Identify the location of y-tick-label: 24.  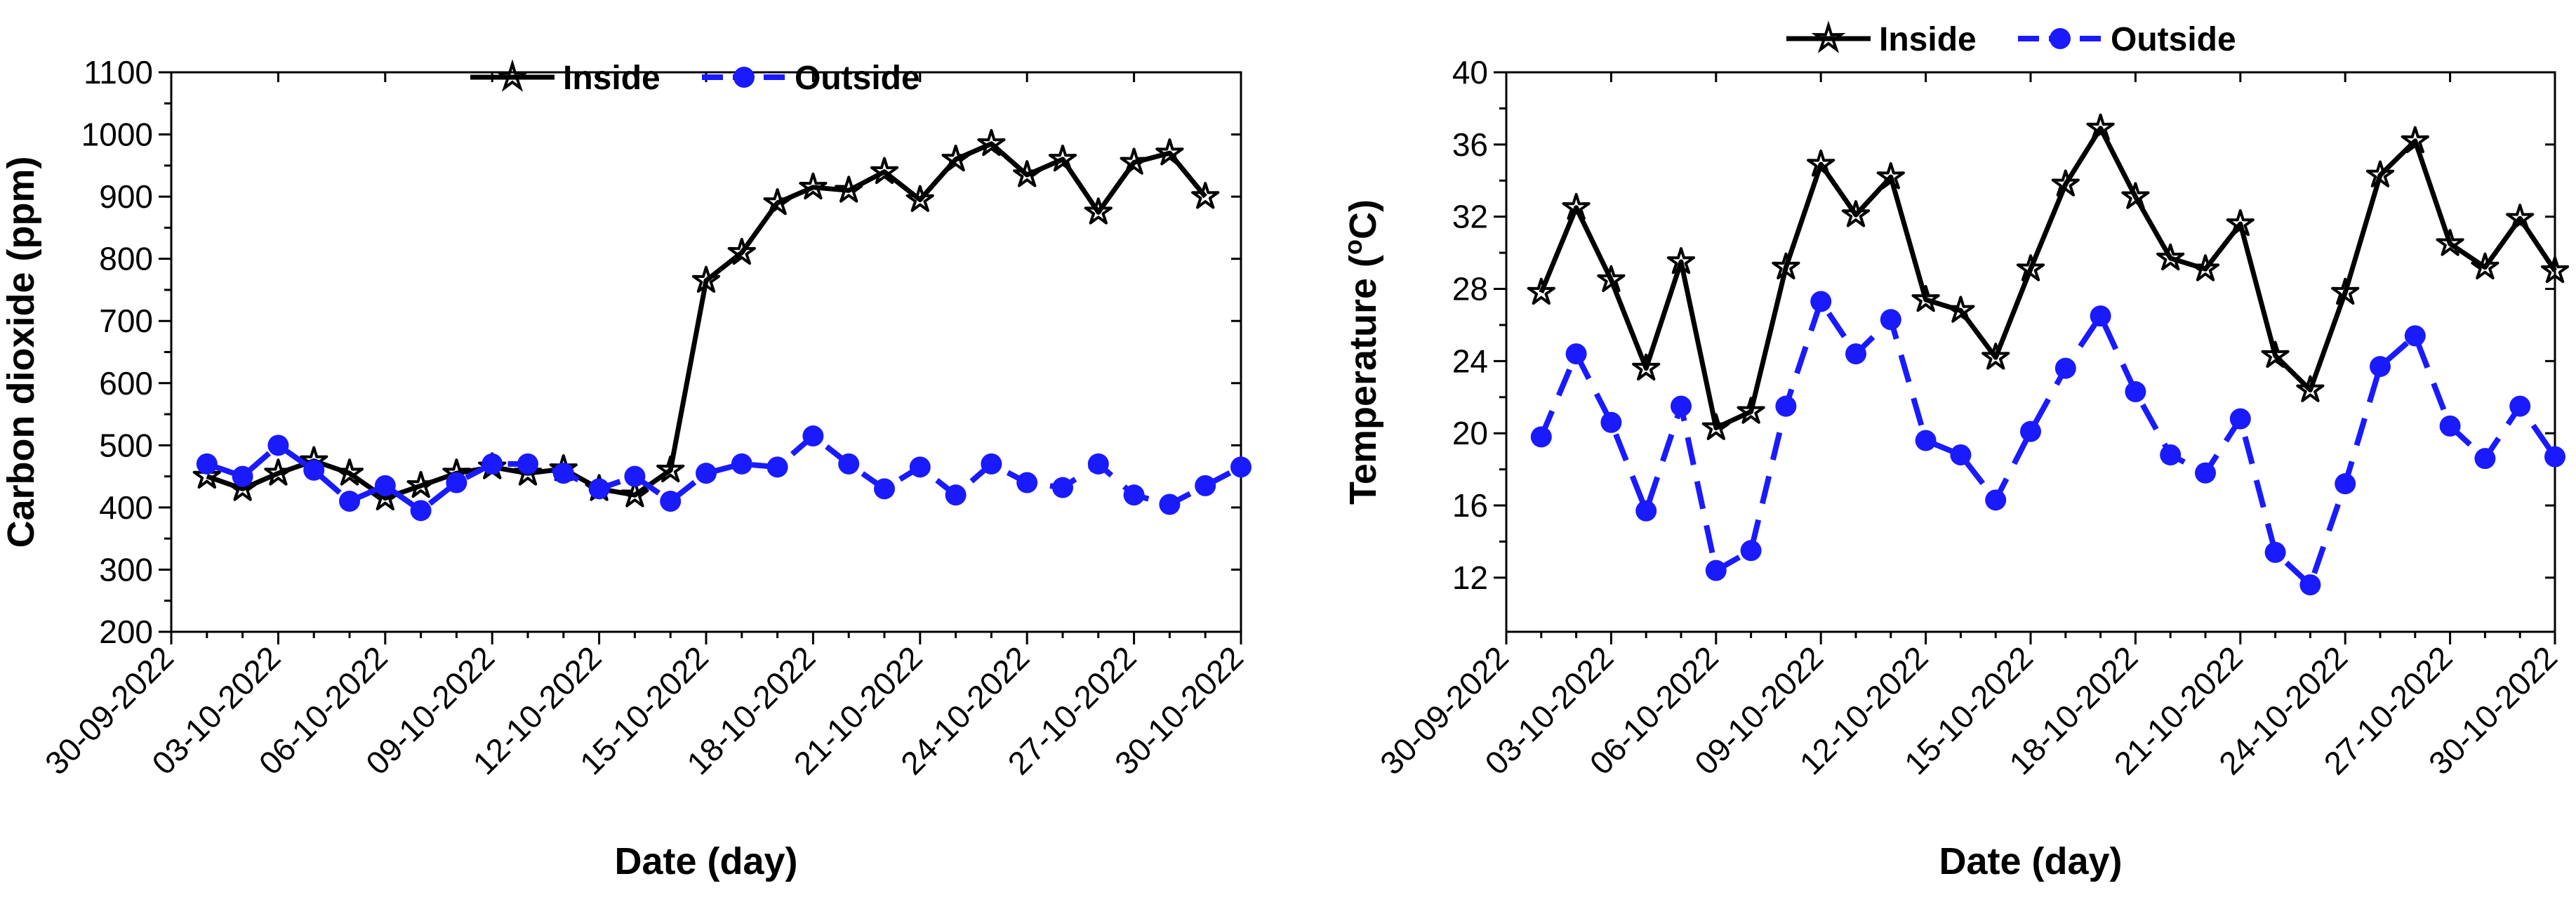
(1470, 361).